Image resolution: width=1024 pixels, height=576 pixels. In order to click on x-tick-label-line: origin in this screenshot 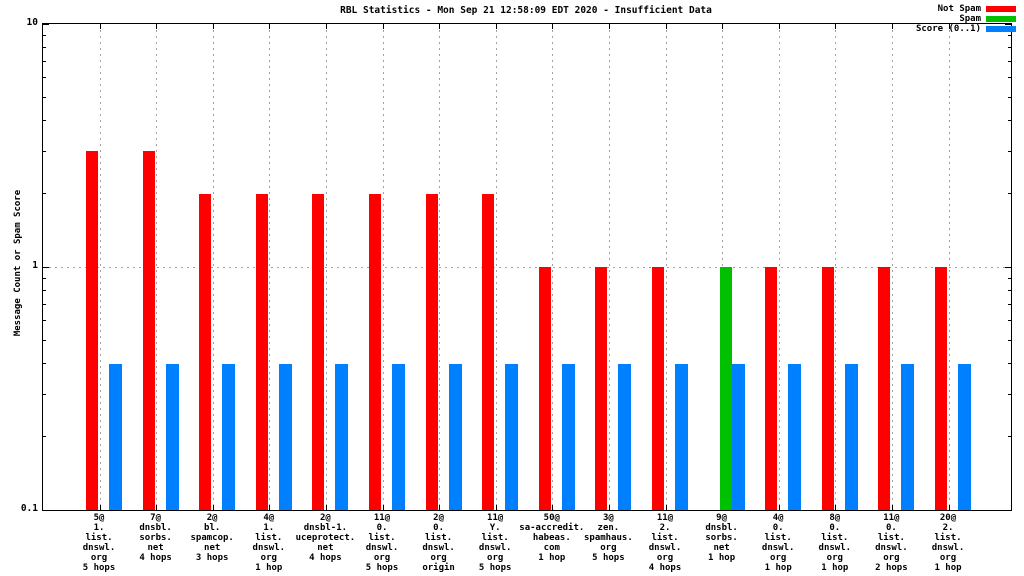, I will do `click(438, 568)`.